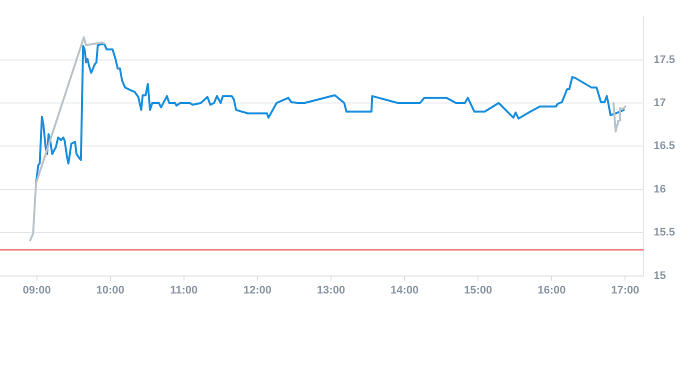  I want to click on y-tick-label: 15, so click(660, 276).